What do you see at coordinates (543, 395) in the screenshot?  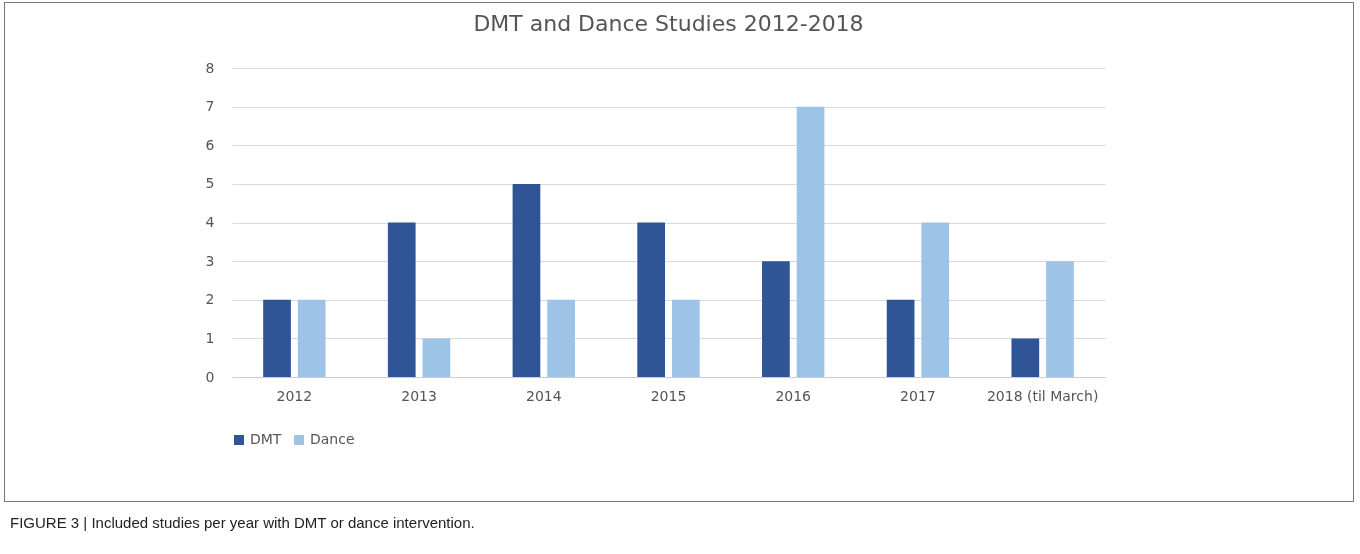 I see `x-tick-label: 2014` at bounding box center [543, 395].